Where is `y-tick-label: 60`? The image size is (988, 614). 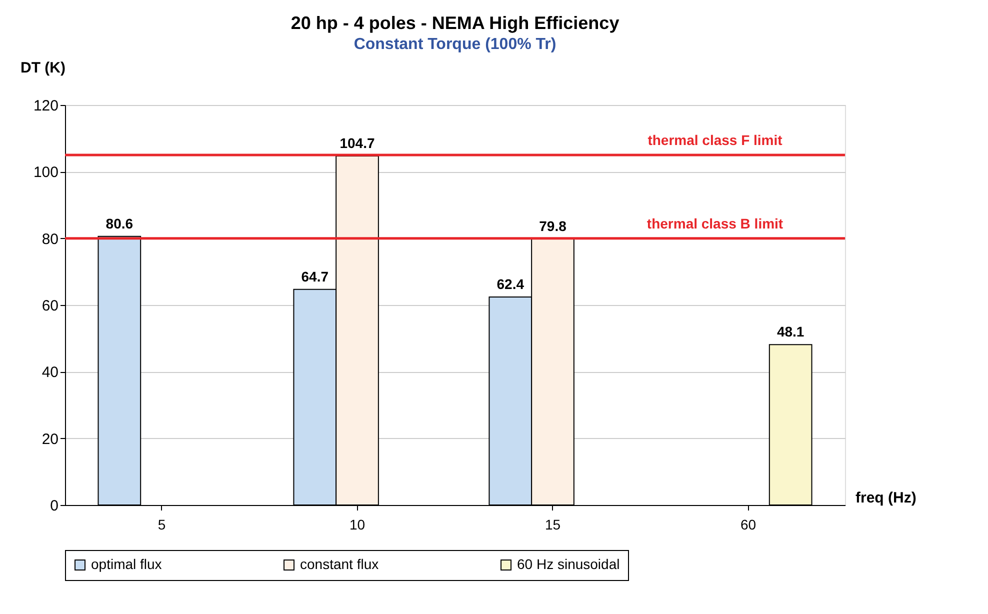
y-tick-label: 60 is located at coordinates (50, 306).